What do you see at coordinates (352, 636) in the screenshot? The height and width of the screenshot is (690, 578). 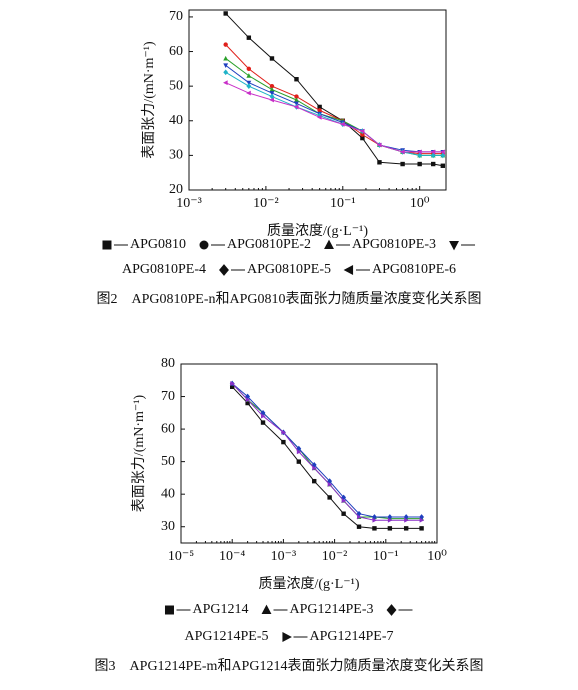 I see `legend-label: APG1214PE-7` at bounding box center [352, 636].